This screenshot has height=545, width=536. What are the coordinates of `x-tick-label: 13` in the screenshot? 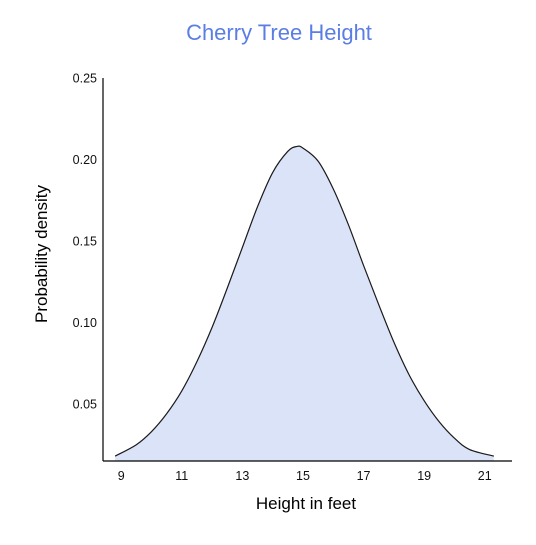 It's located at (242, 476).